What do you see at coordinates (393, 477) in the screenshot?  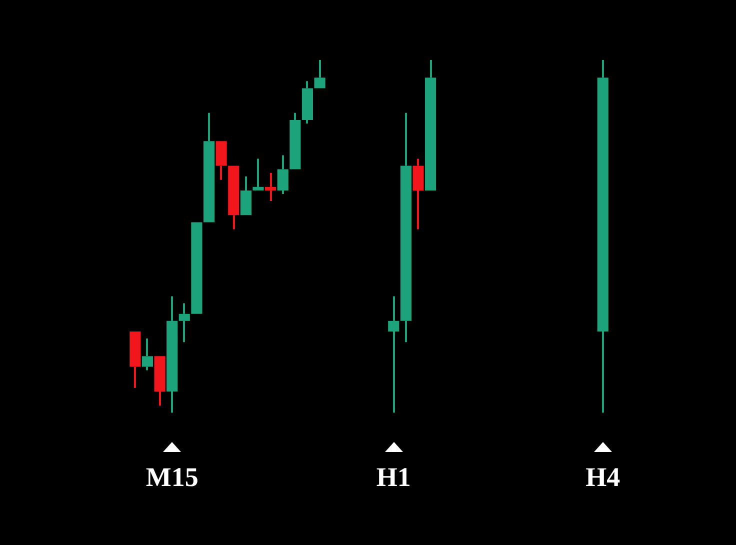 I see `x-tick-label: H1` at bounding box center [393, 477].